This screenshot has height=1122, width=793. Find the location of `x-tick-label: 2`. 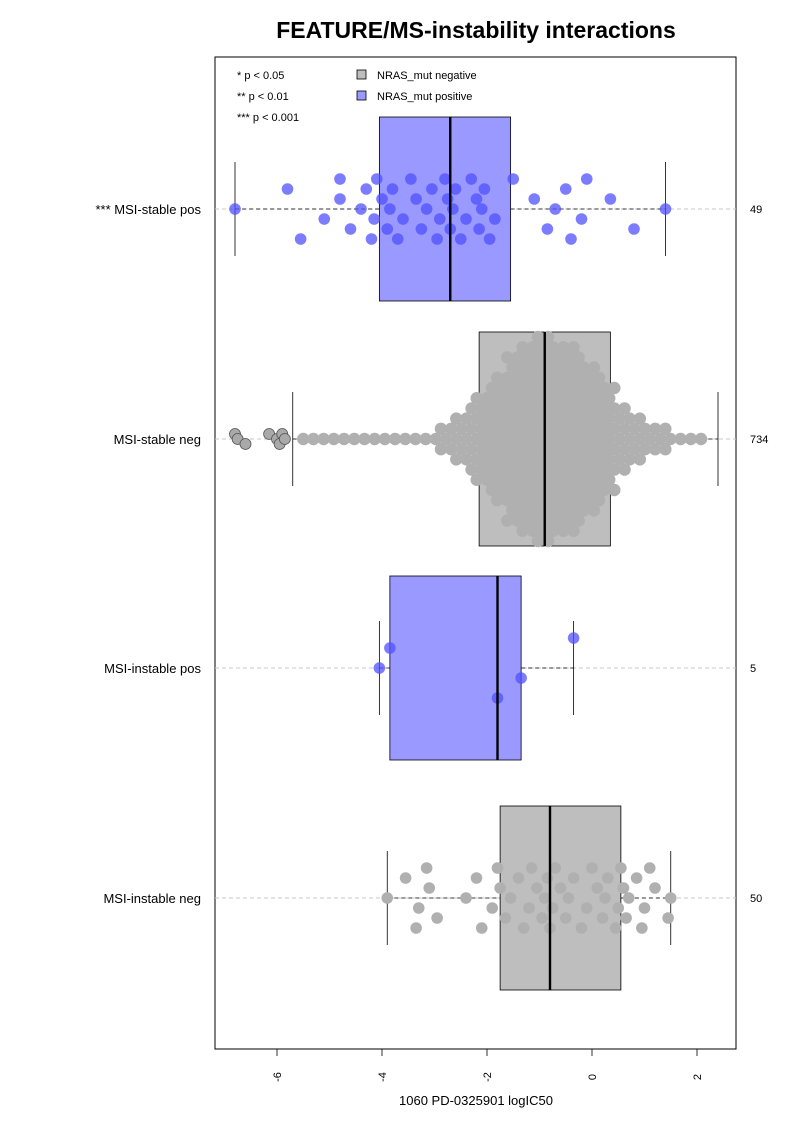

x-tick-label: 2 is located at coordinates (698, 1077).